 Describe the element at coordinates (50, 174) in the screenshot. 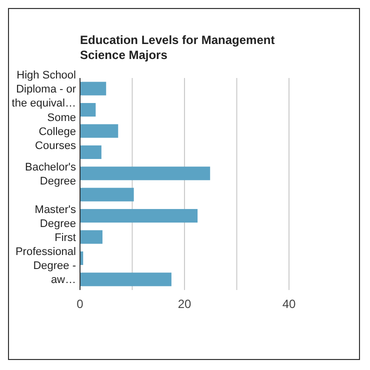

I see `y-tick-label: Bachelor's Degree` at that location.